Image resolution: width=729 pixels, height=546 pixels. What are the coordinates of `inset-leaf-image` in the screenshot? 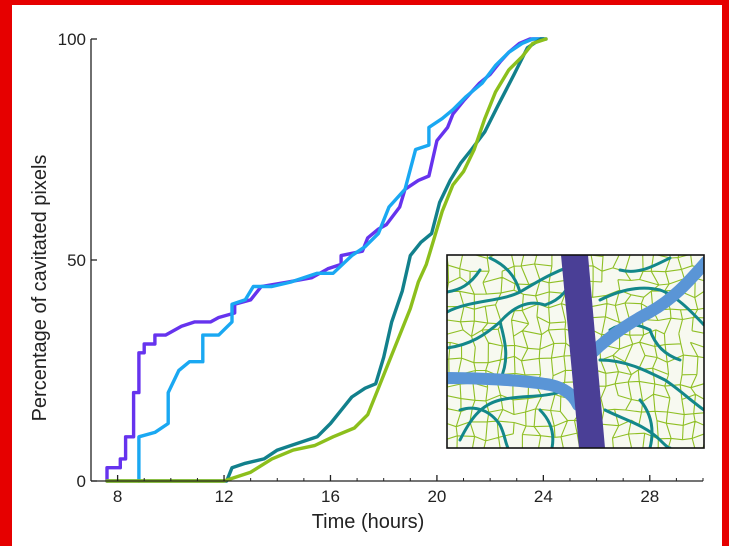 It's located at (575, 351).